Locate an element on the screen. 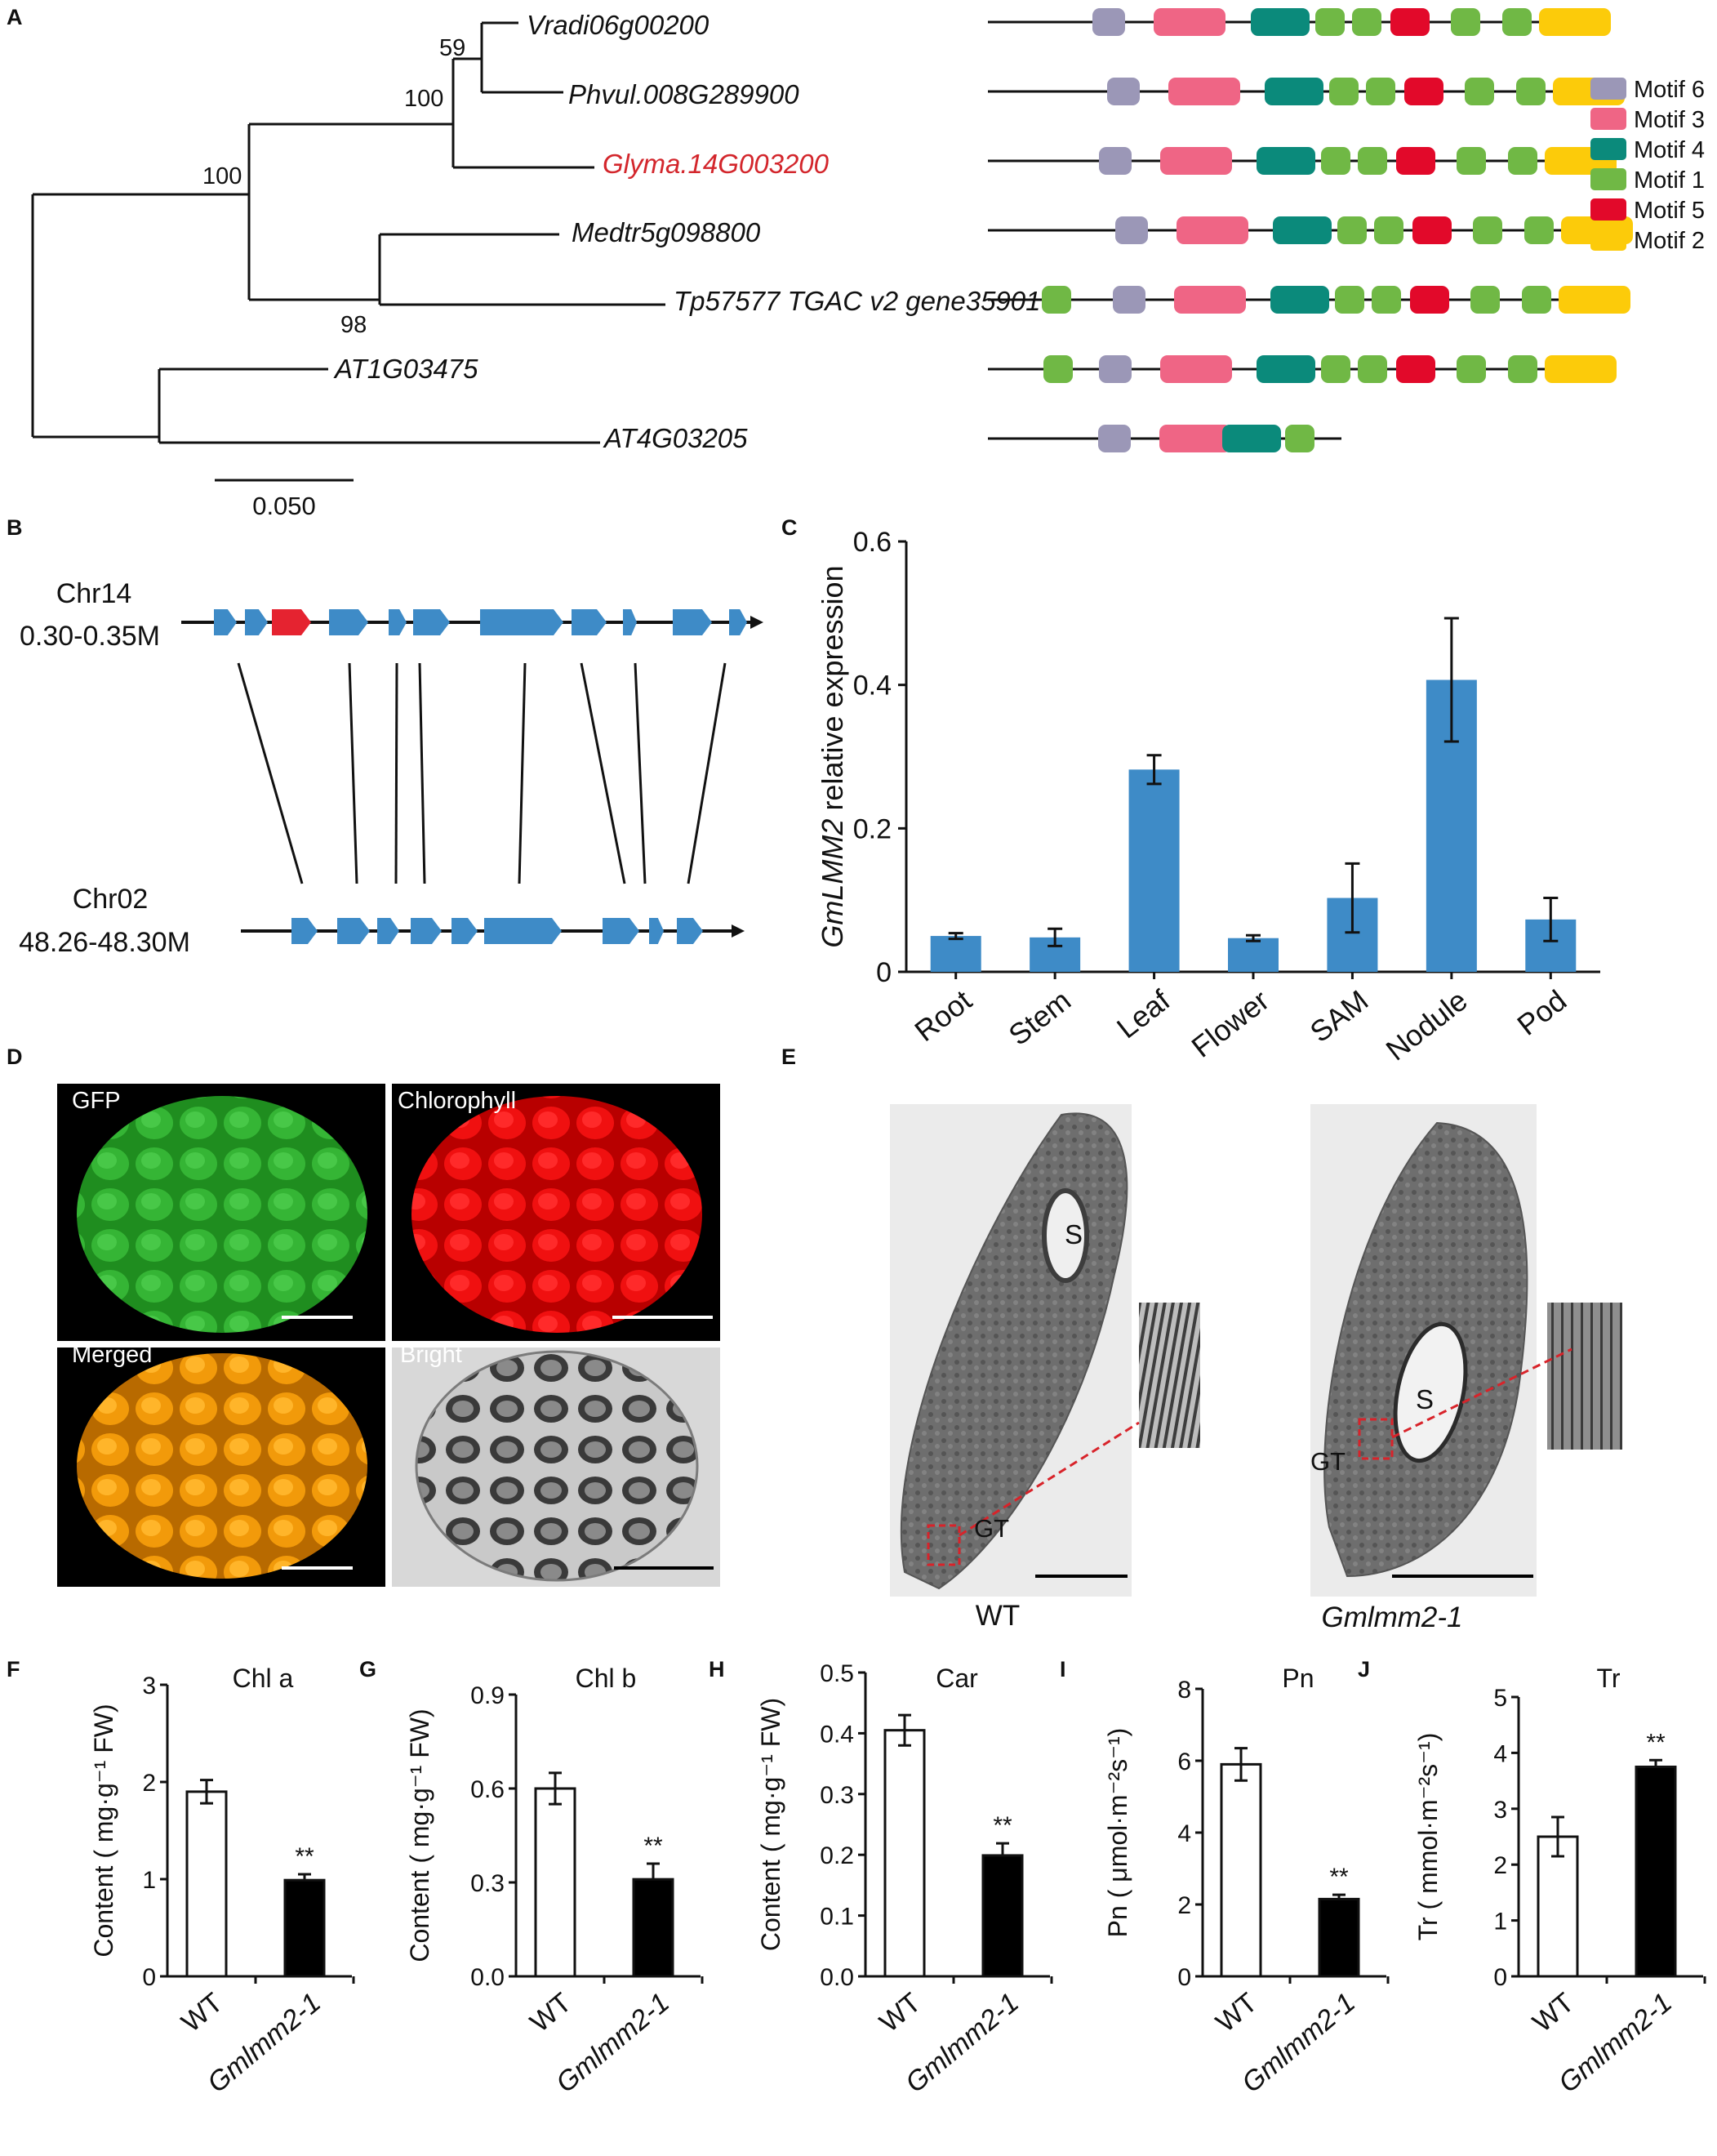 This screenshot has width=1717, height=2156. panel-label-f: F is located at coordinates (13, 1669).